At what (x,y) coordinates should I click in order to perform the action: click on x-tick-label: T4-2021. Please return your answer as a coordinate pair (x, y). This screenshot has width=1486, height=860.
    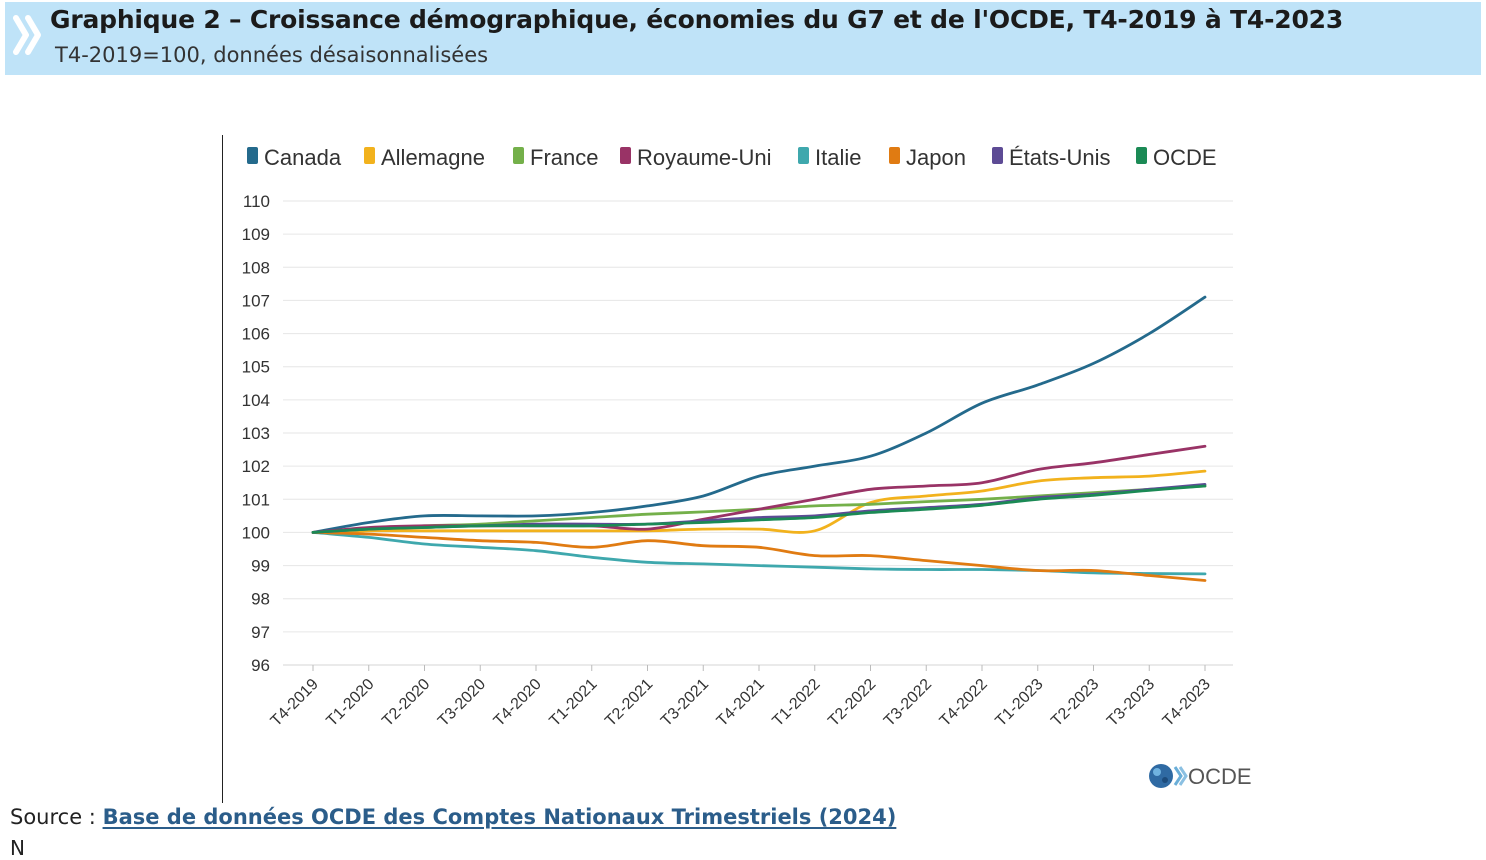
    Looking at the image, I should click on (741, 703).